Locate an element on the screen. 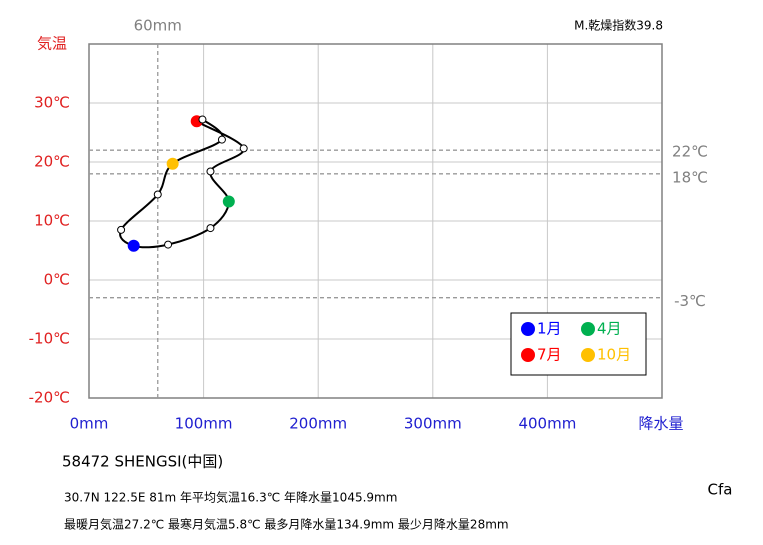 The width and height of the screenshot is (763, 545). legend-box is located at coordinates (578, 344).